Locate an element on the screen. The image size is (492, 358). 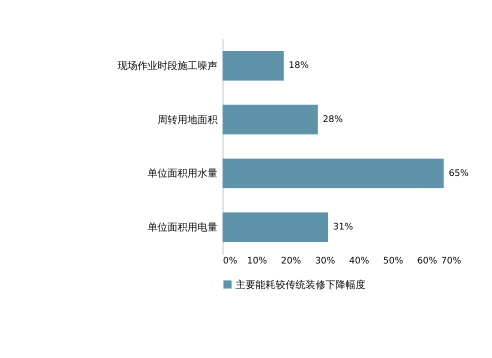
x-tick-label: 30% is located at coordinates (325, 261).